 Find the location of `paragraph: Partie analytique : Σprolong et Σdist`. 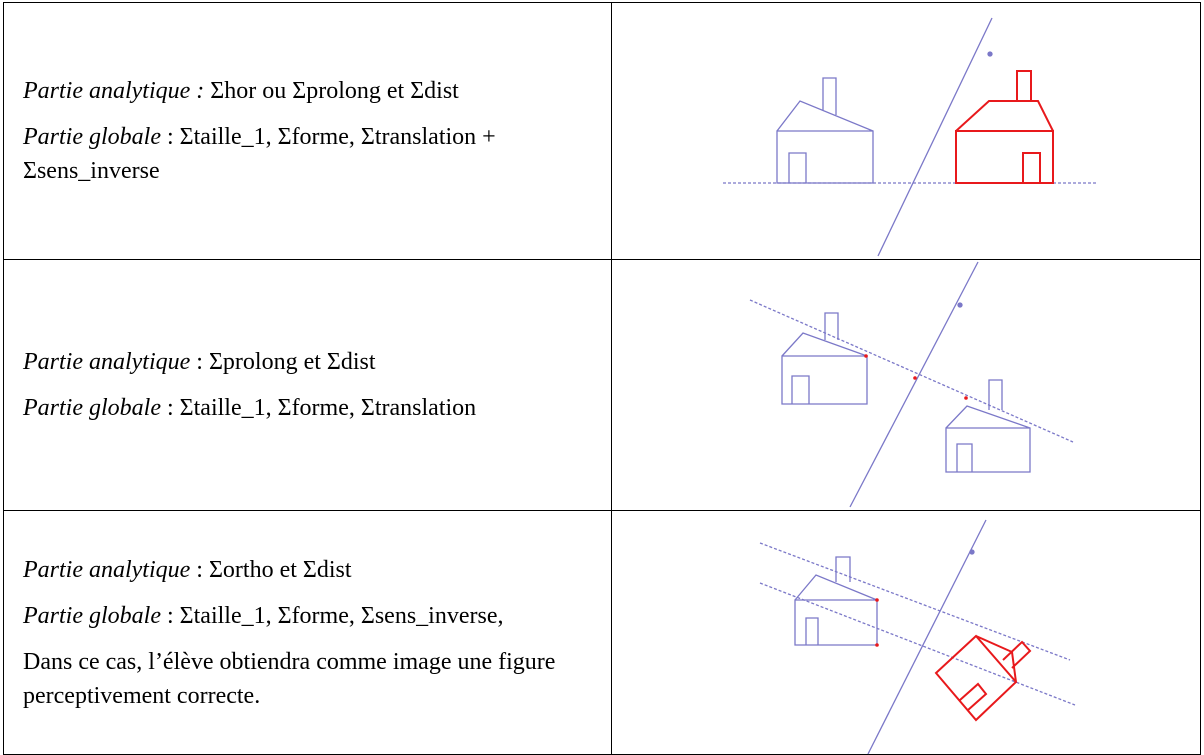

paragraph: Partie analytique : Σprolong et Σdist is located at coordinates (303, 362).